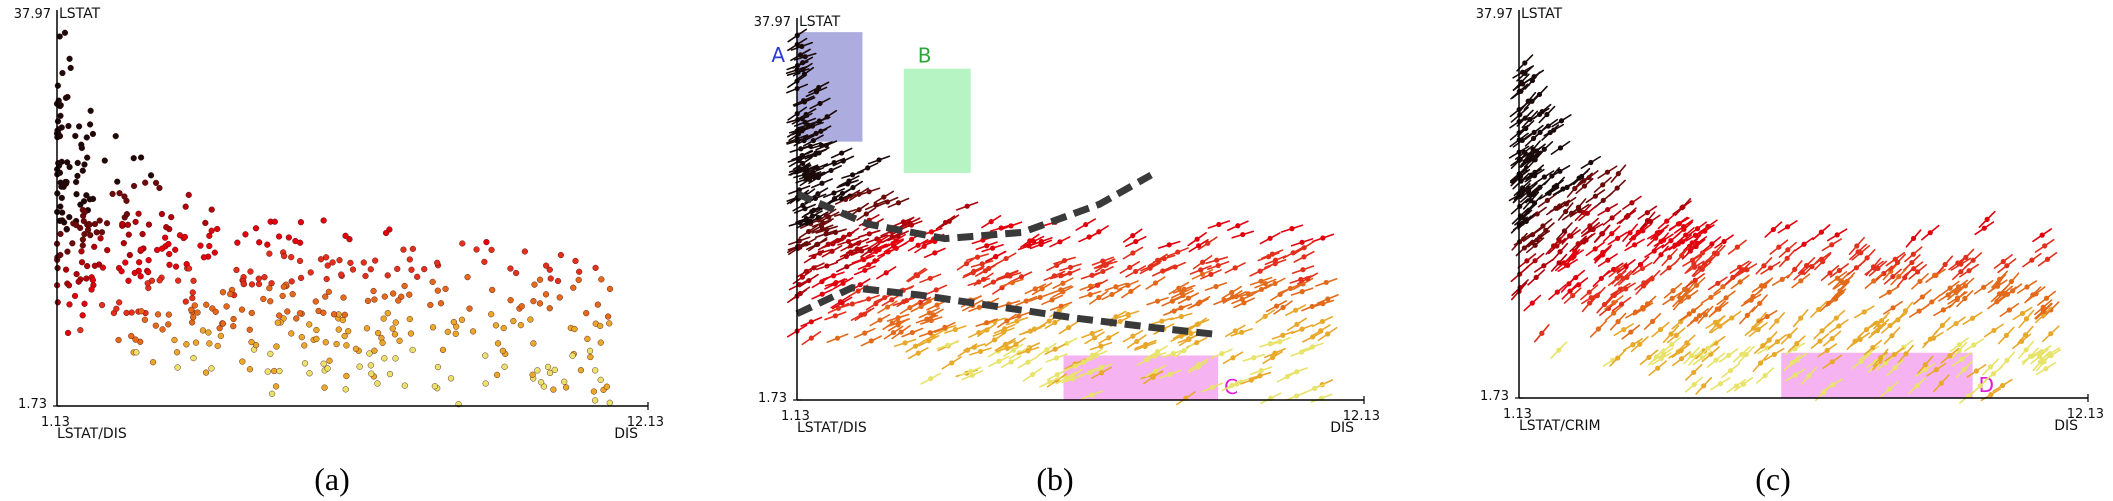 The width and height of the screenshot is (2113, 501). I want to click on x-axis-label: LSTAT/DIS, so click(832, 428).